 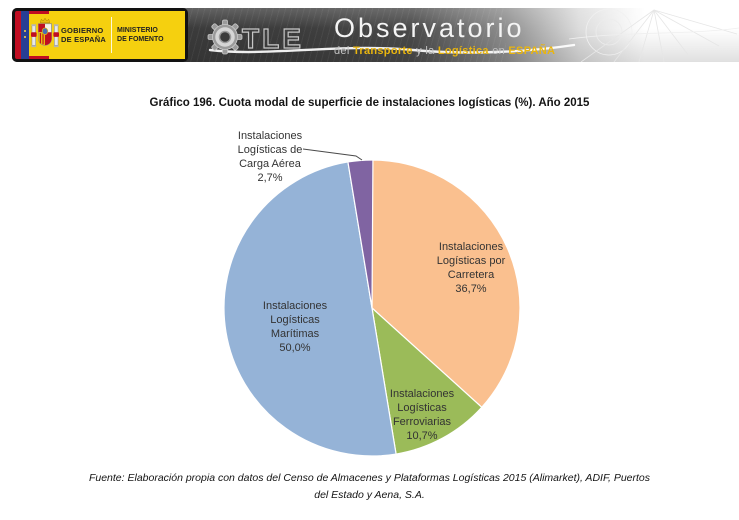 I want to click on ministry-yellow-panel: GOBIERNO DE ESPAÑA MINISTERIO DE FOMENTO, so click(x=107, y=35).